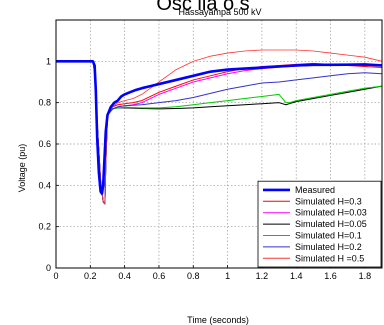 The height and width of the screenshot is (325, 384). I want to click on legend-entry: Simulated H=0.2, so click(328, 247).